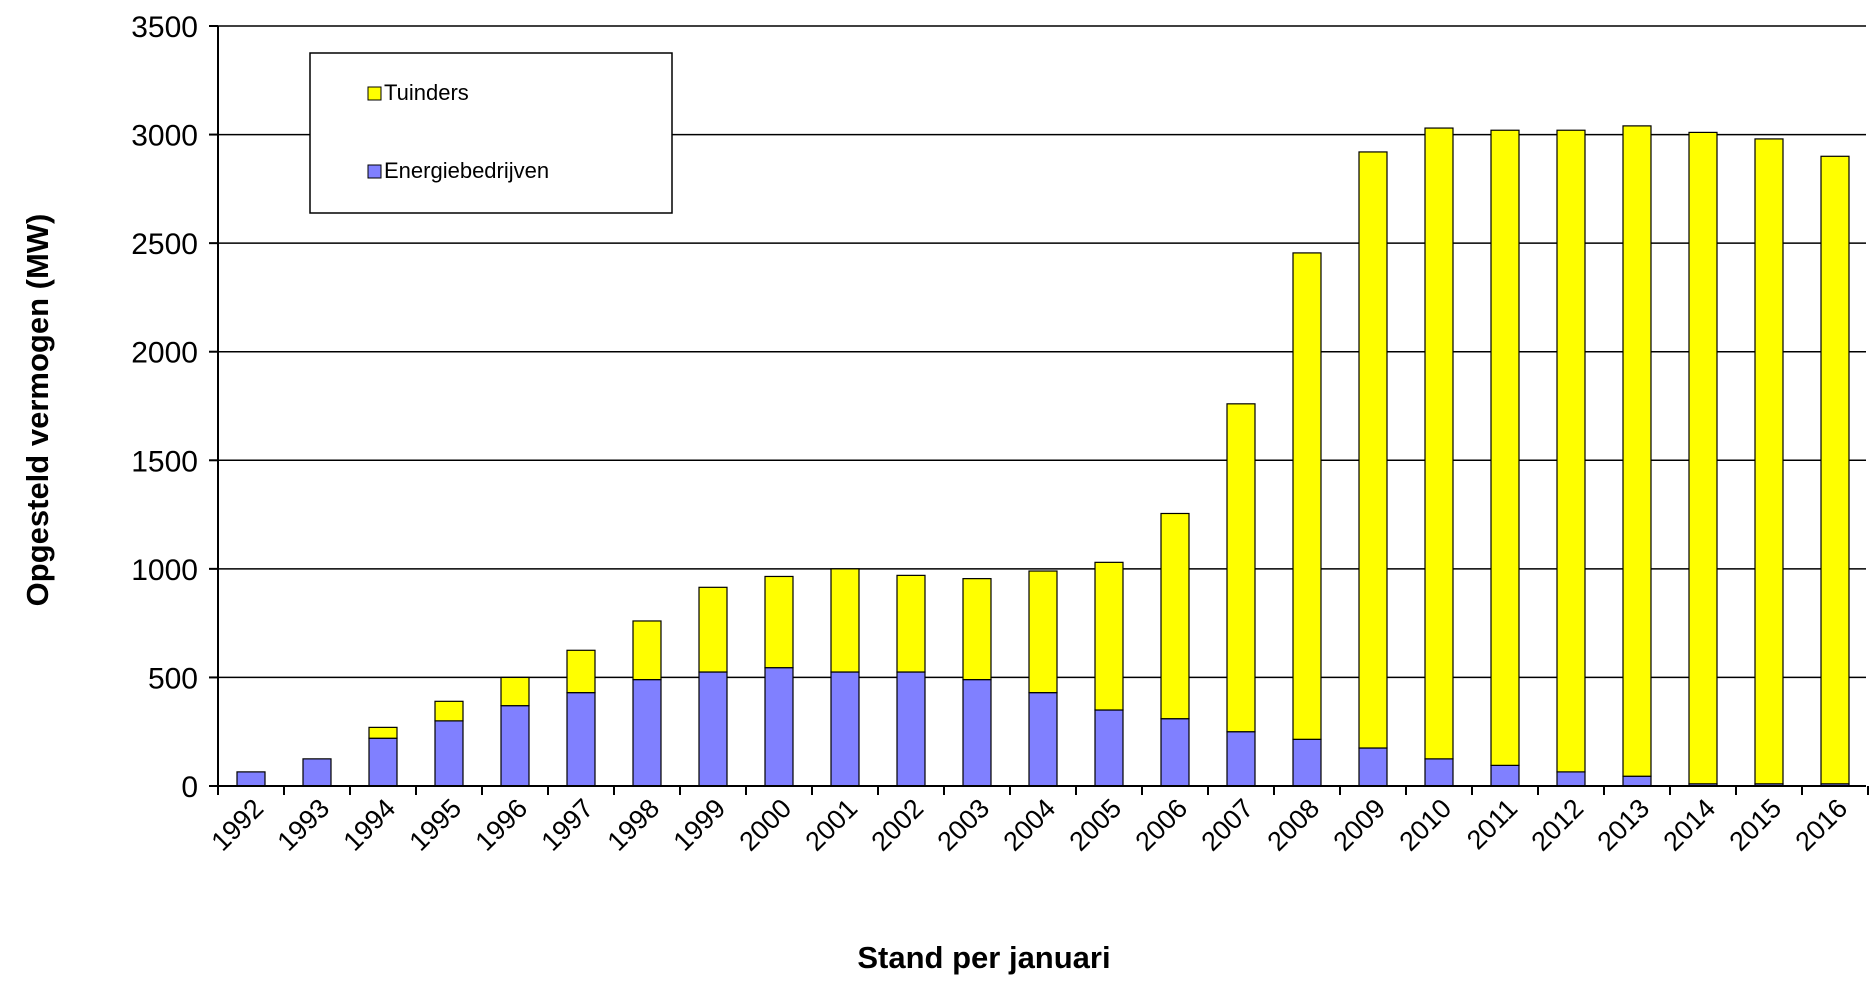 The width and height of the screenshot is (1870, 986). What do you see at coordinates (1505, 447) in the screenshot?
I see `bar-tuinders-2011` at bounding box center [1505, 447].